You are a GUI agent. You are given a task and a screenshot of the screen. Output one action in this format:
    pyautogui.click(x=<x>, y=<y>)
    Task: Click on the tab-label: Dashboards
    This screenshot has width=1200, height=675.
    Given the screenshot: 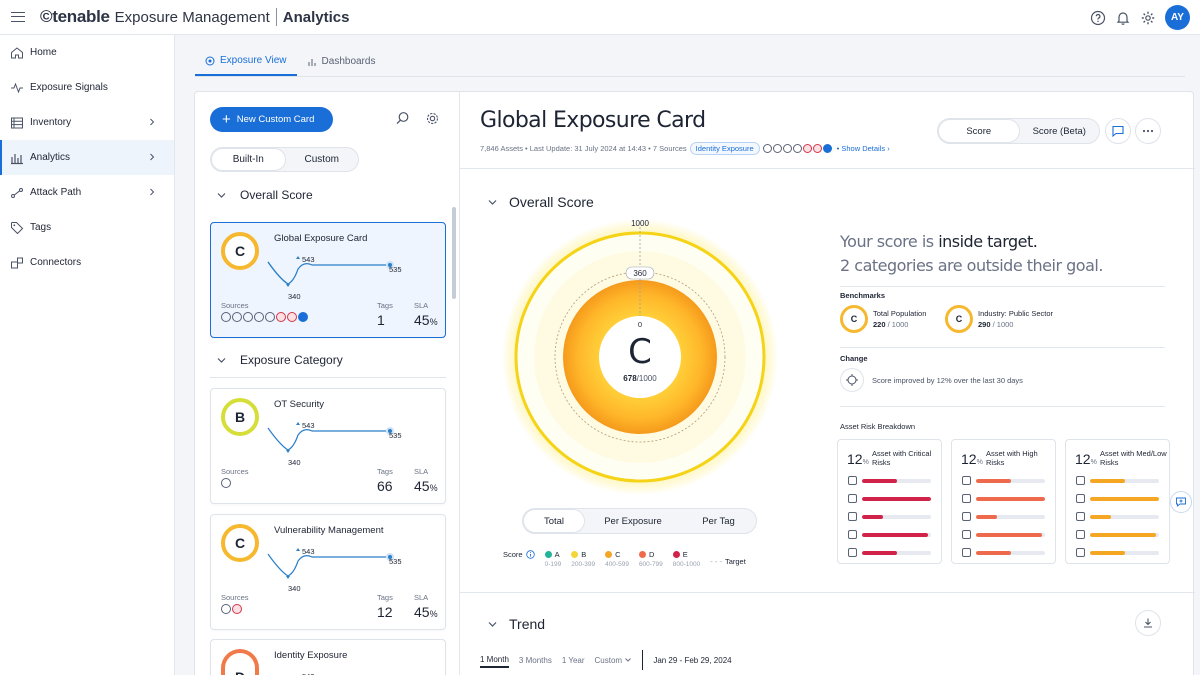 What is the action you would take?
    pyautogui.click(x=348, y=61)
    